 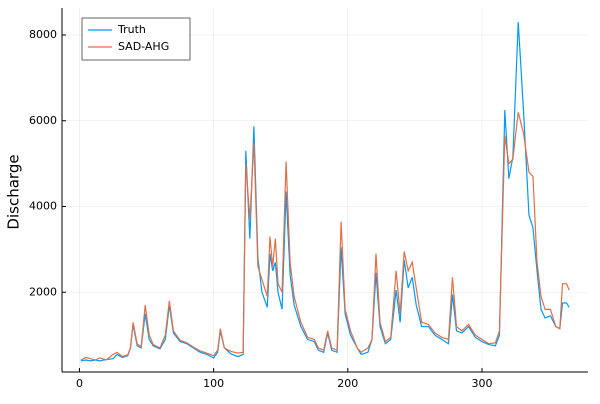 I want to click on legend-label: Truth, so click(x=131, y=29).